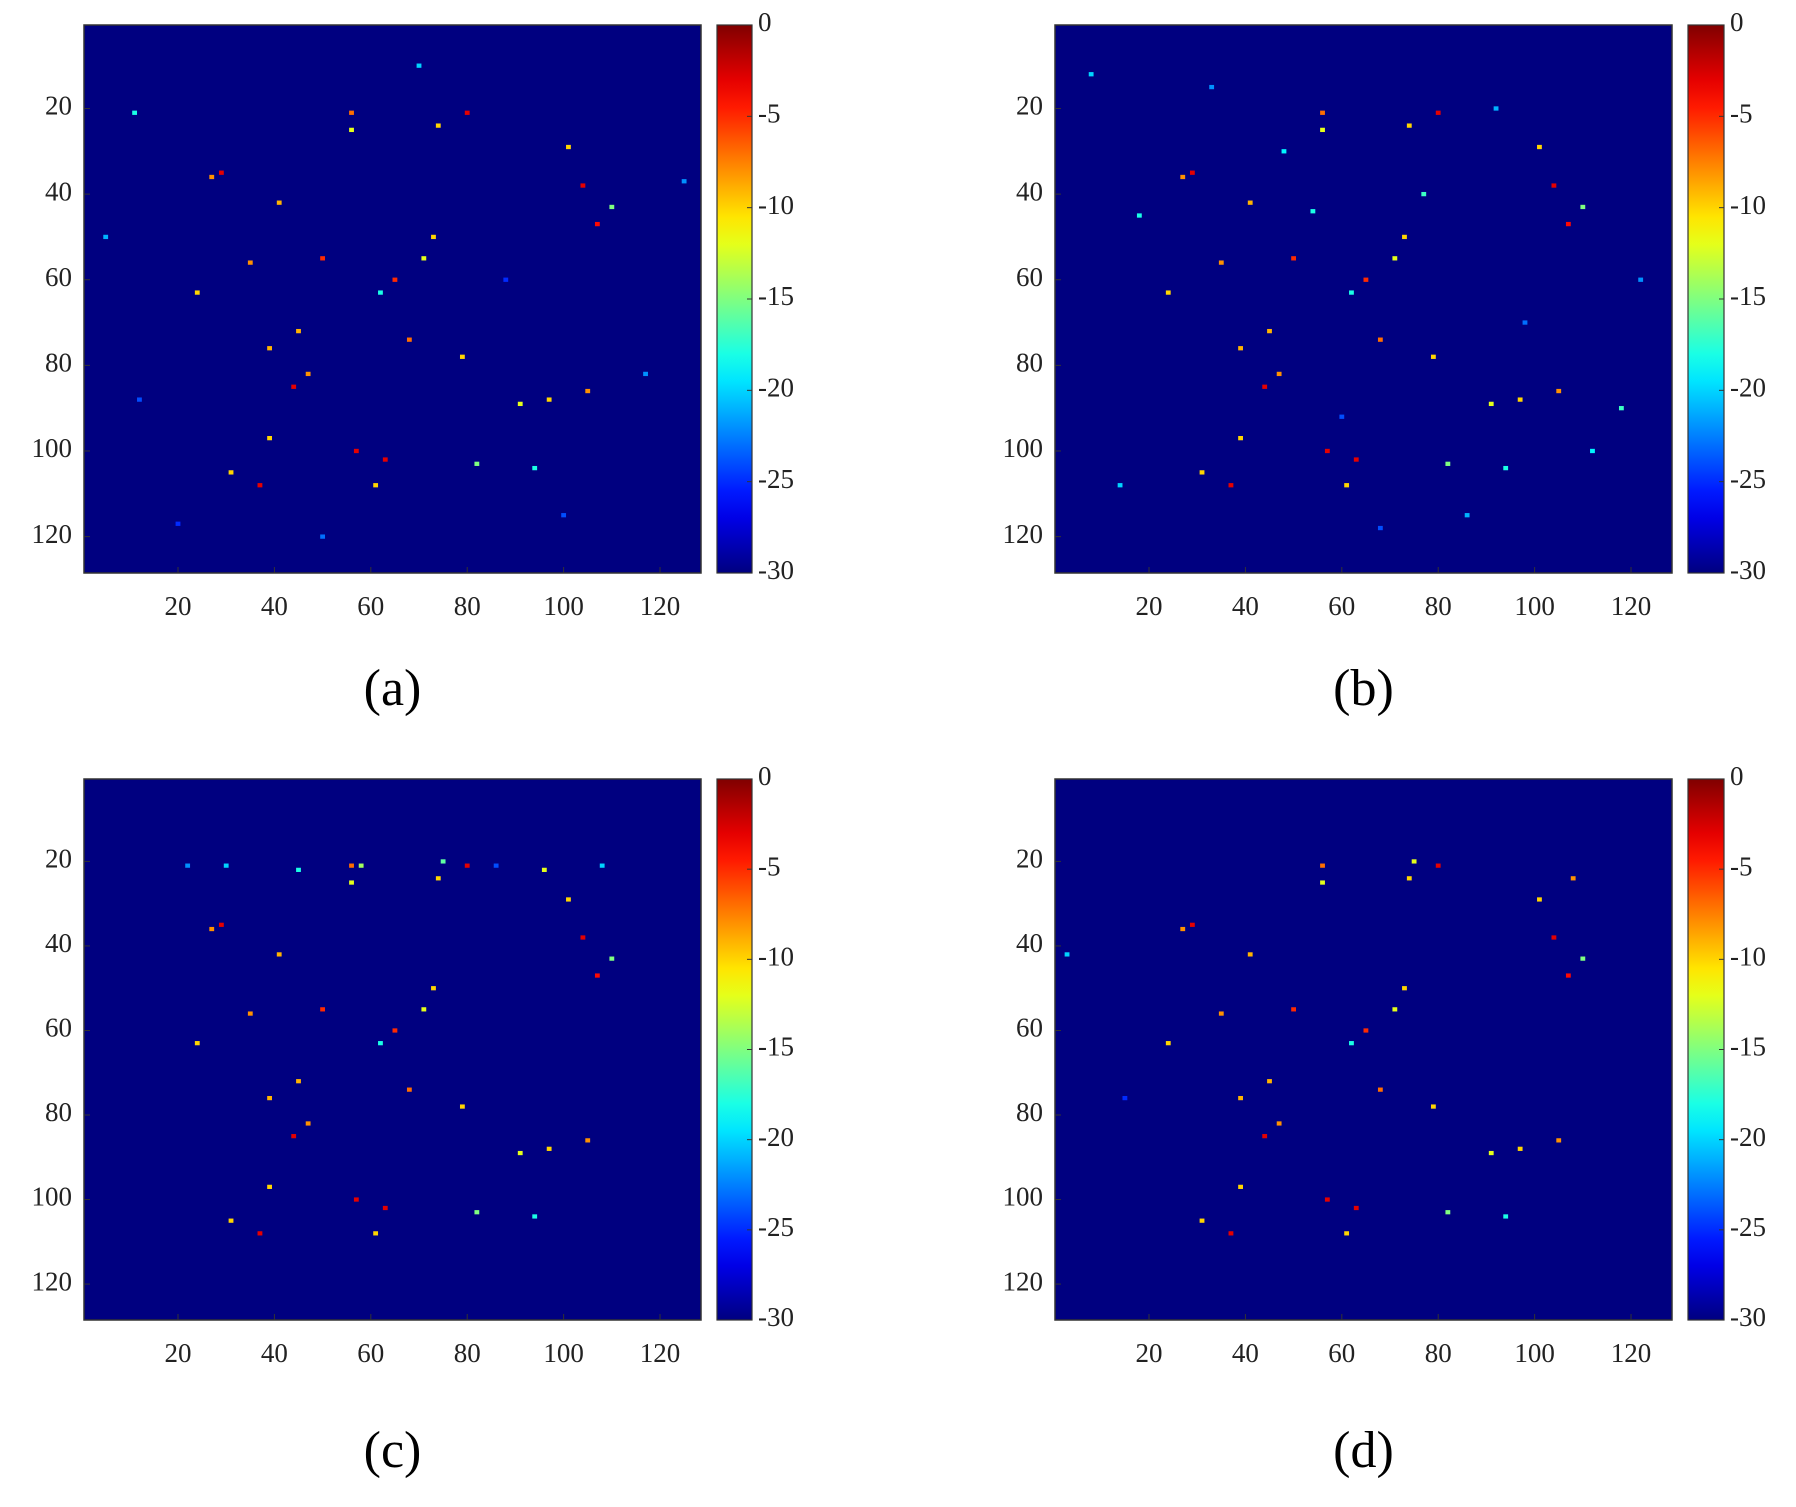 Image resolution: width=1796 pixels, height=1507 pixels. I want to click on y-tick-label: 40, so click(58, 943).